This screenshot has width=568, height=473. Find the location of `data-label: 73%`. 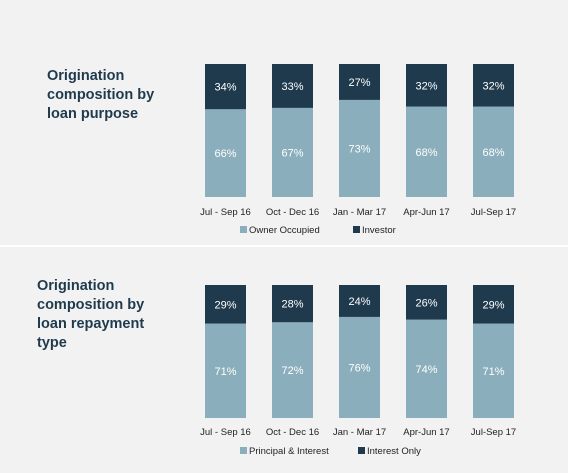

data-label: 73% is located at coordinates (359, 149).